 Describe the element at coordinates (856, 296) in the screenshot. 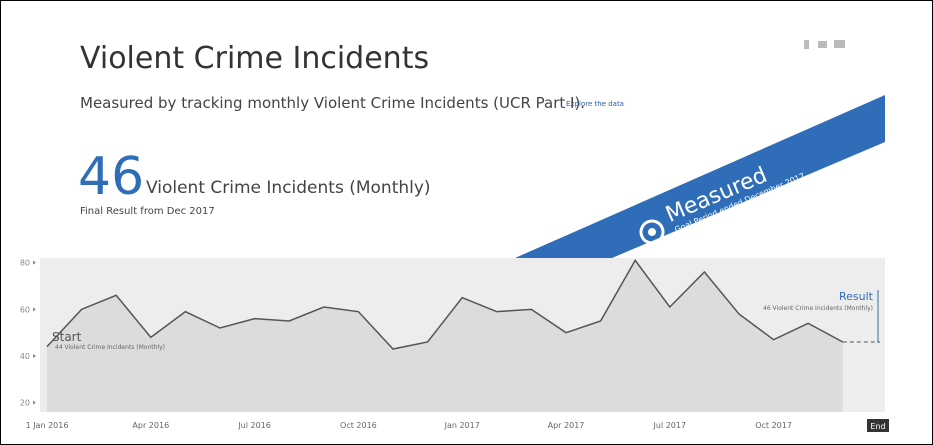

I see `result-label: Result` at that location.